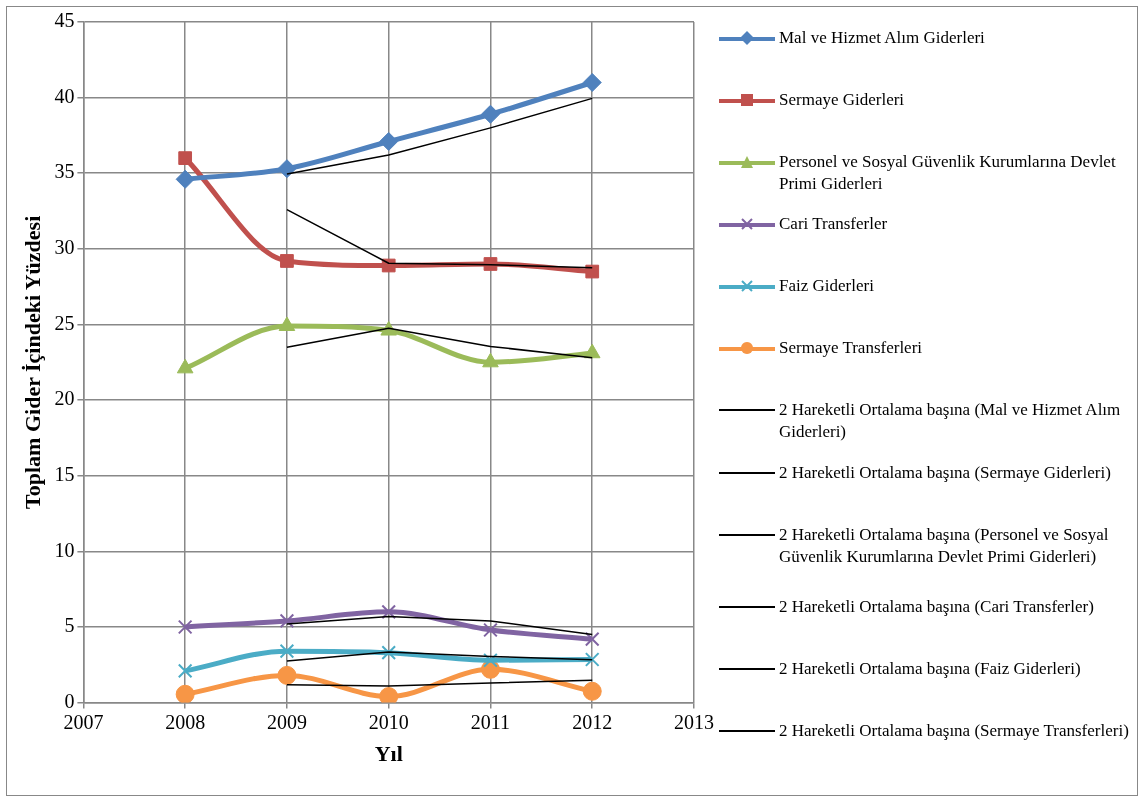  Describe the element at coordinates (64, 171) in the screenshot. I see `y-tick-label: 35` at that location.